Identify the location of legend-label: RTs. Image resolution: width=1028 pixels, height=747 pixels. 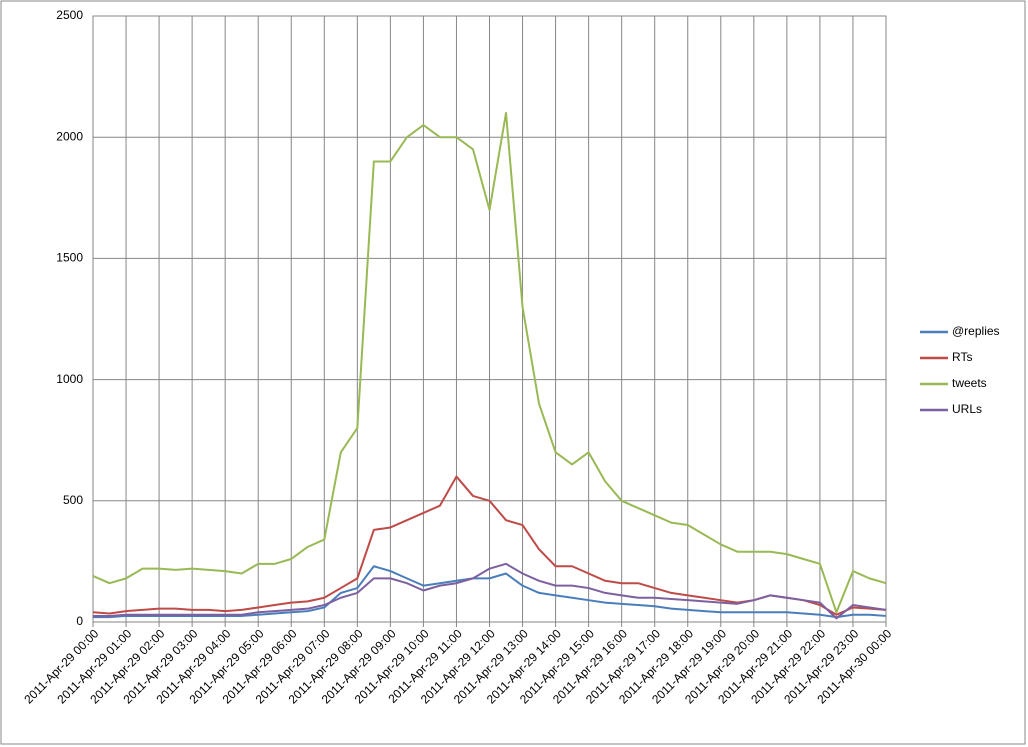
(962, 357).